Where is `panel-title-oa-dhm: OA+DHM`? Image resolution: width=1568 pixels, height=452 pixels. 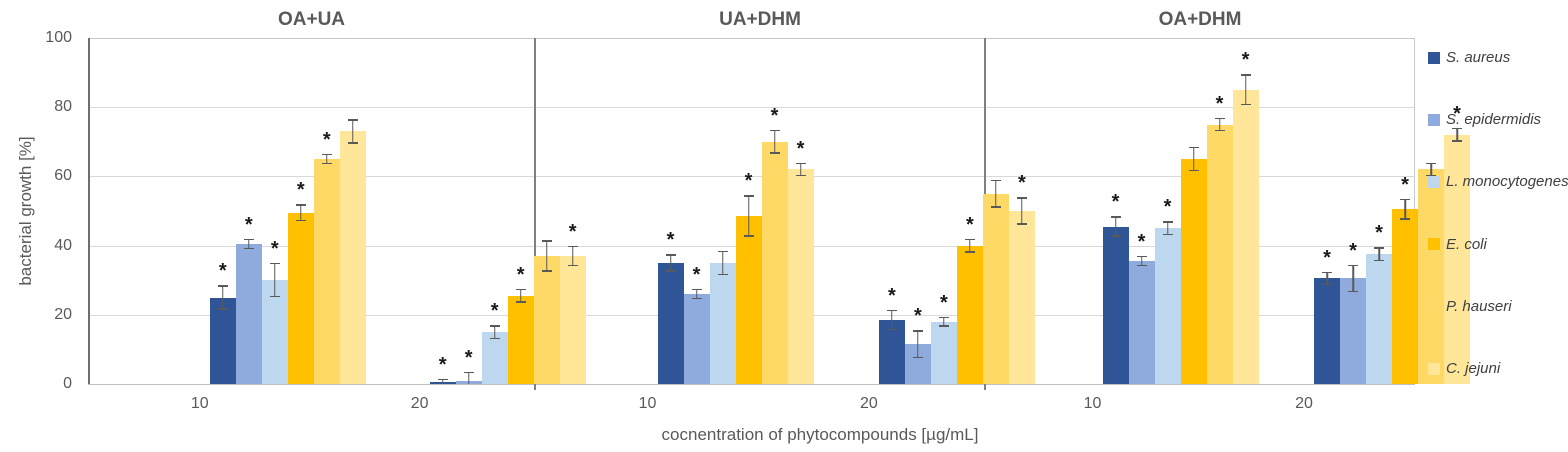
panel-title-oa-dhm: OA+DHM is located at coordinates (1200, 19).